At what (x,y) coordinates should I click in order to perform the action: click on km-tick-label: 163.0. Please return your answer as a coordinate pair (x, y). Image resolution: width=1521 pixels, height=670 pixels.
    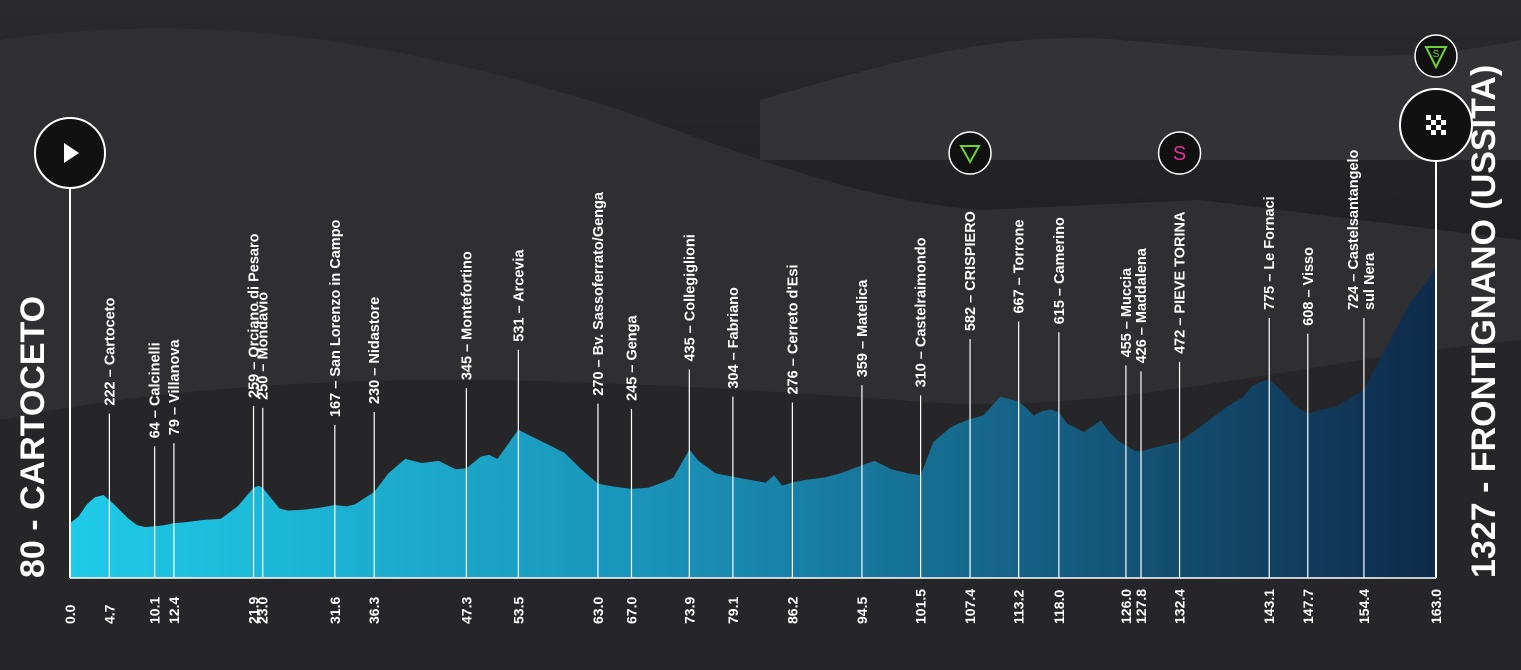
    Looking at the image, I should click on (1436, 606).